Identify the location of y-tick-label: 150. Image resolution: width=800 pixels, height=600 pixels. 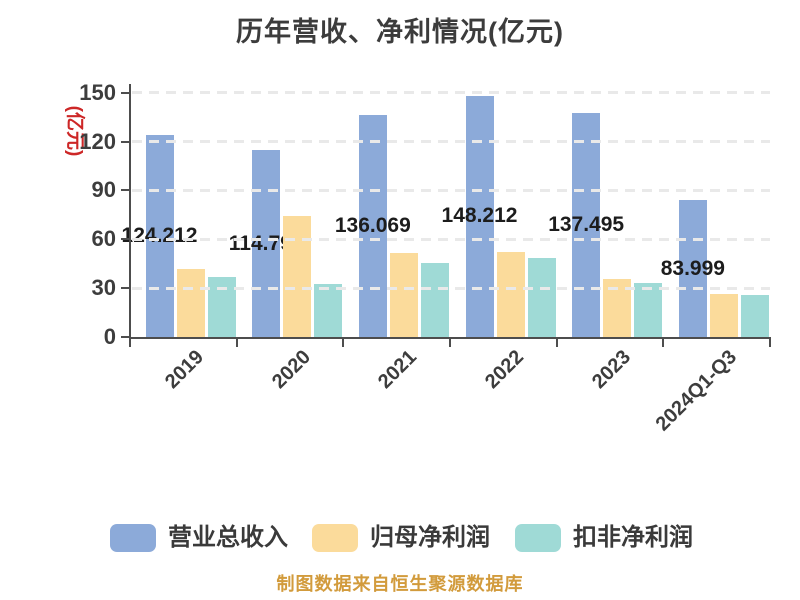
(97, 92).